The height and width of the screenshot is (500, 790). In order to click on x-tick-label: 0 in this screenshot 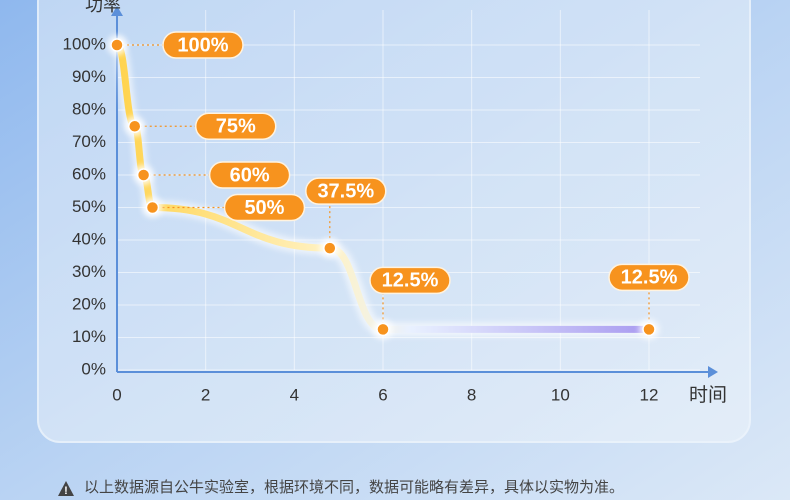, I will do `click(116, 394)`.